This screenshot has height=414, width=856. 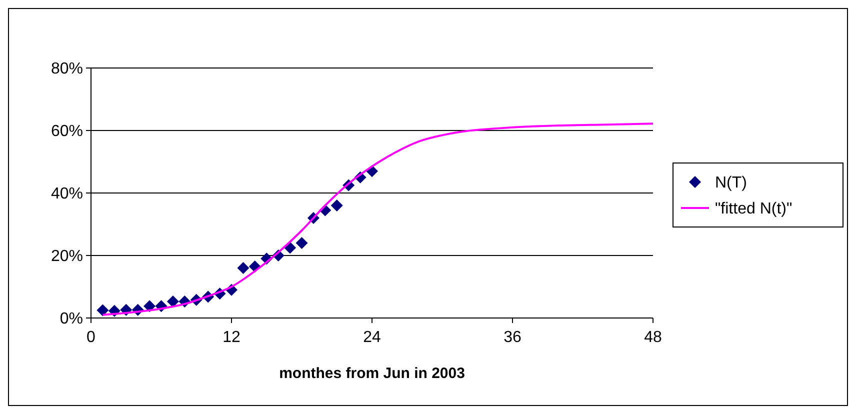 What do you see at coordinates (753, 209) in the screenshot?
I see `legend-label: "fitted N(t)"` at bounding box center [753, 209].